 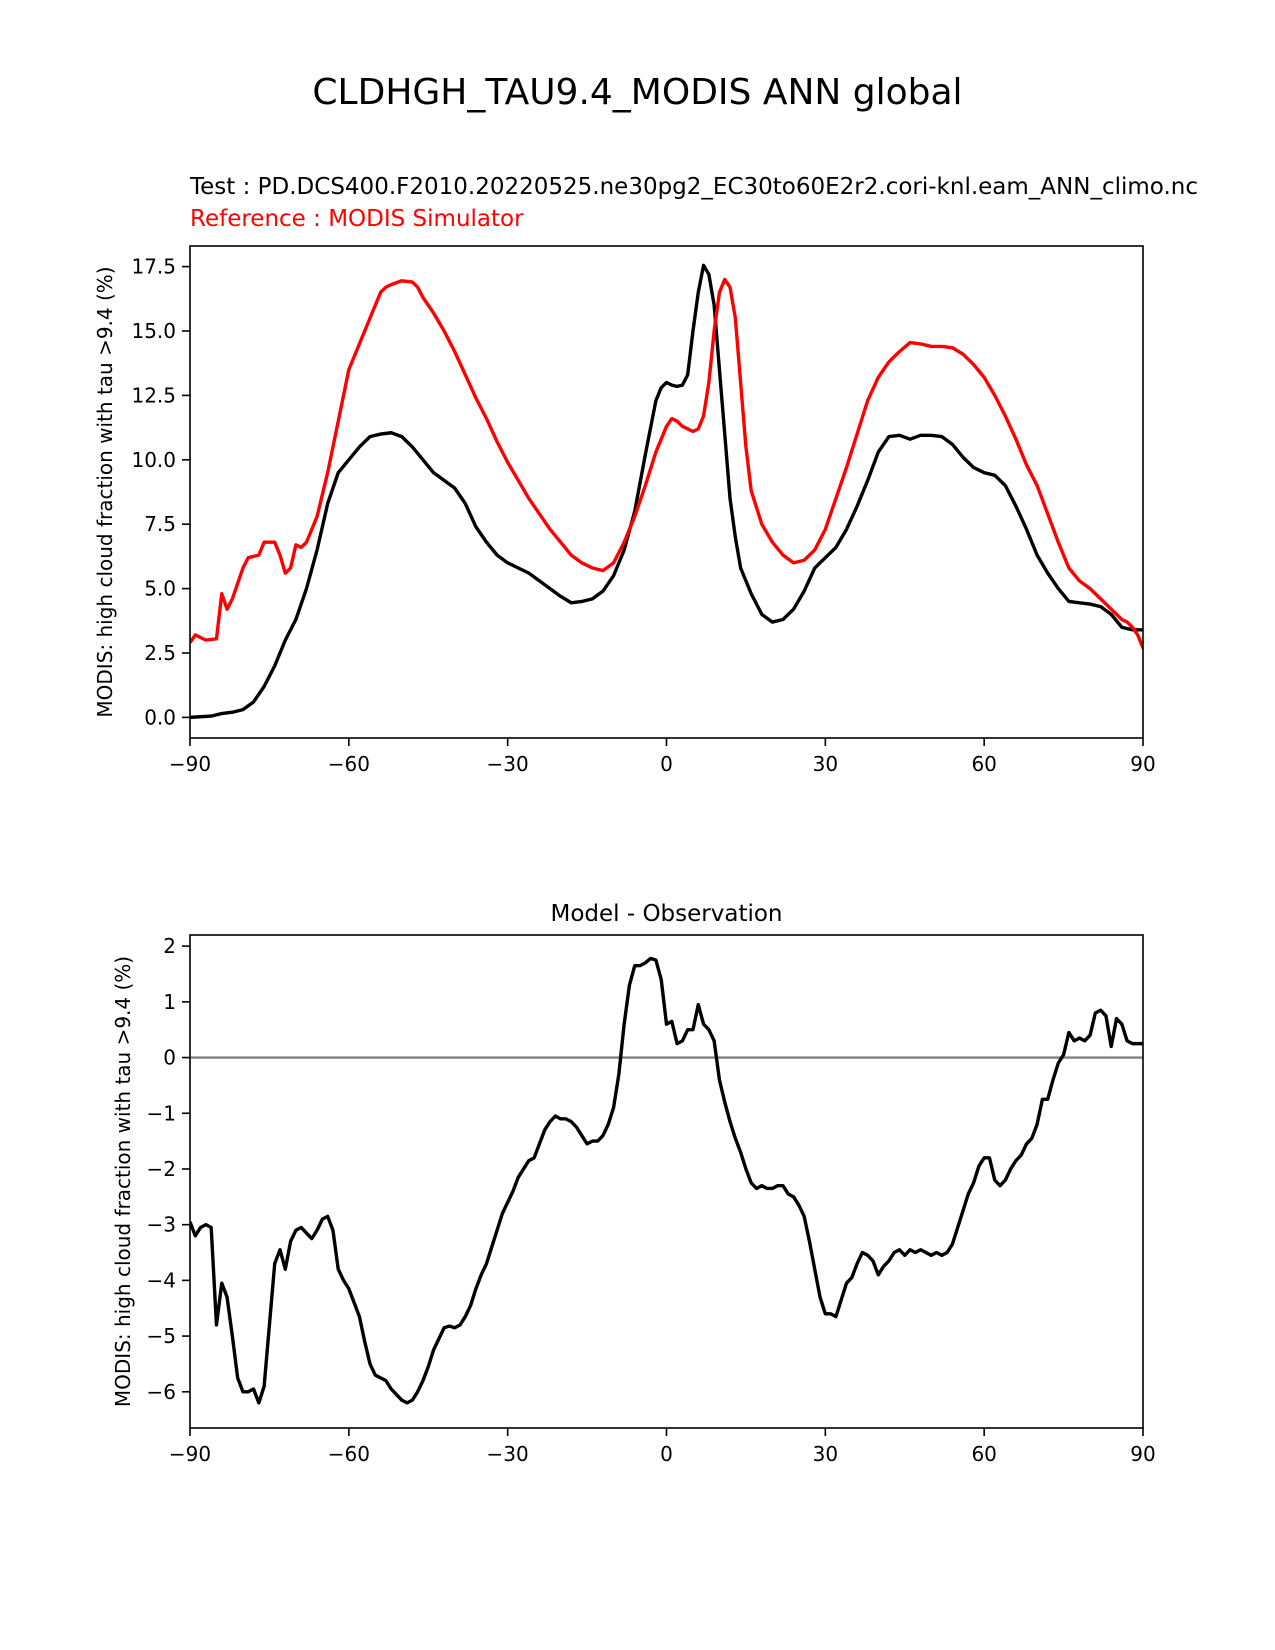 I want to click on y-tick-label: 0, so click(x=169, y=1058).